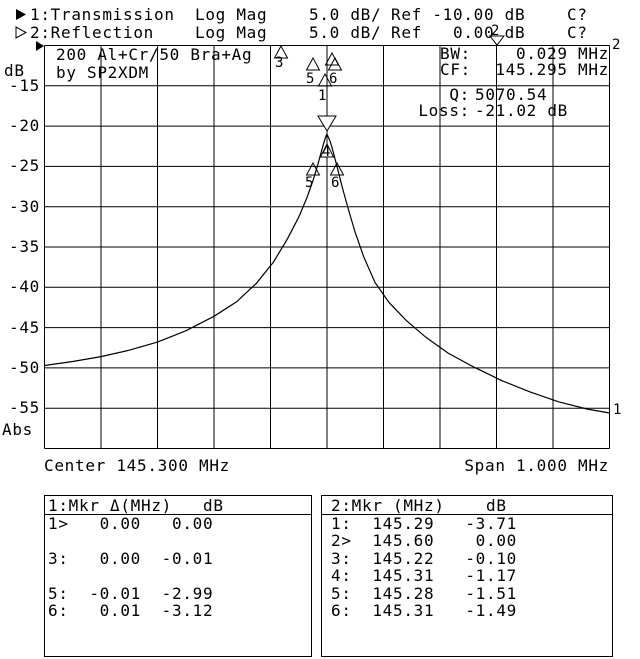  Describe the element at coordinates (536, 465) in the screenshot. I see `span-label: Span 1.000 MHz` at that location.